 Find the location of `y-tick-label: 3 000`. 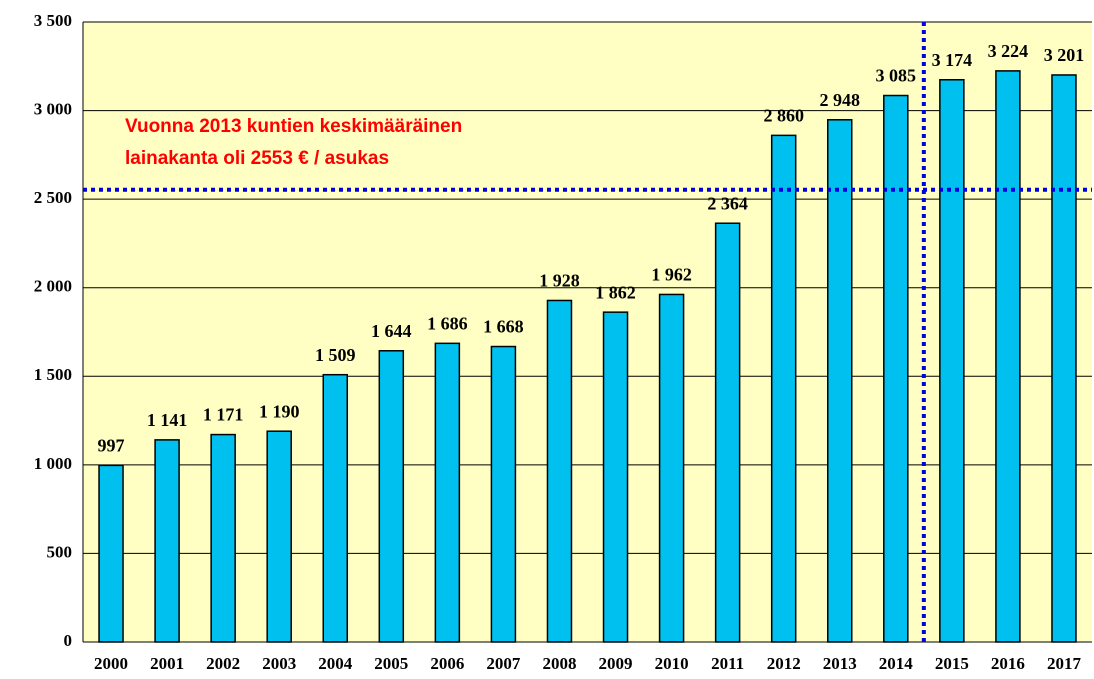

y-tick-label: 3 000 is located at coordinates (53, 108).